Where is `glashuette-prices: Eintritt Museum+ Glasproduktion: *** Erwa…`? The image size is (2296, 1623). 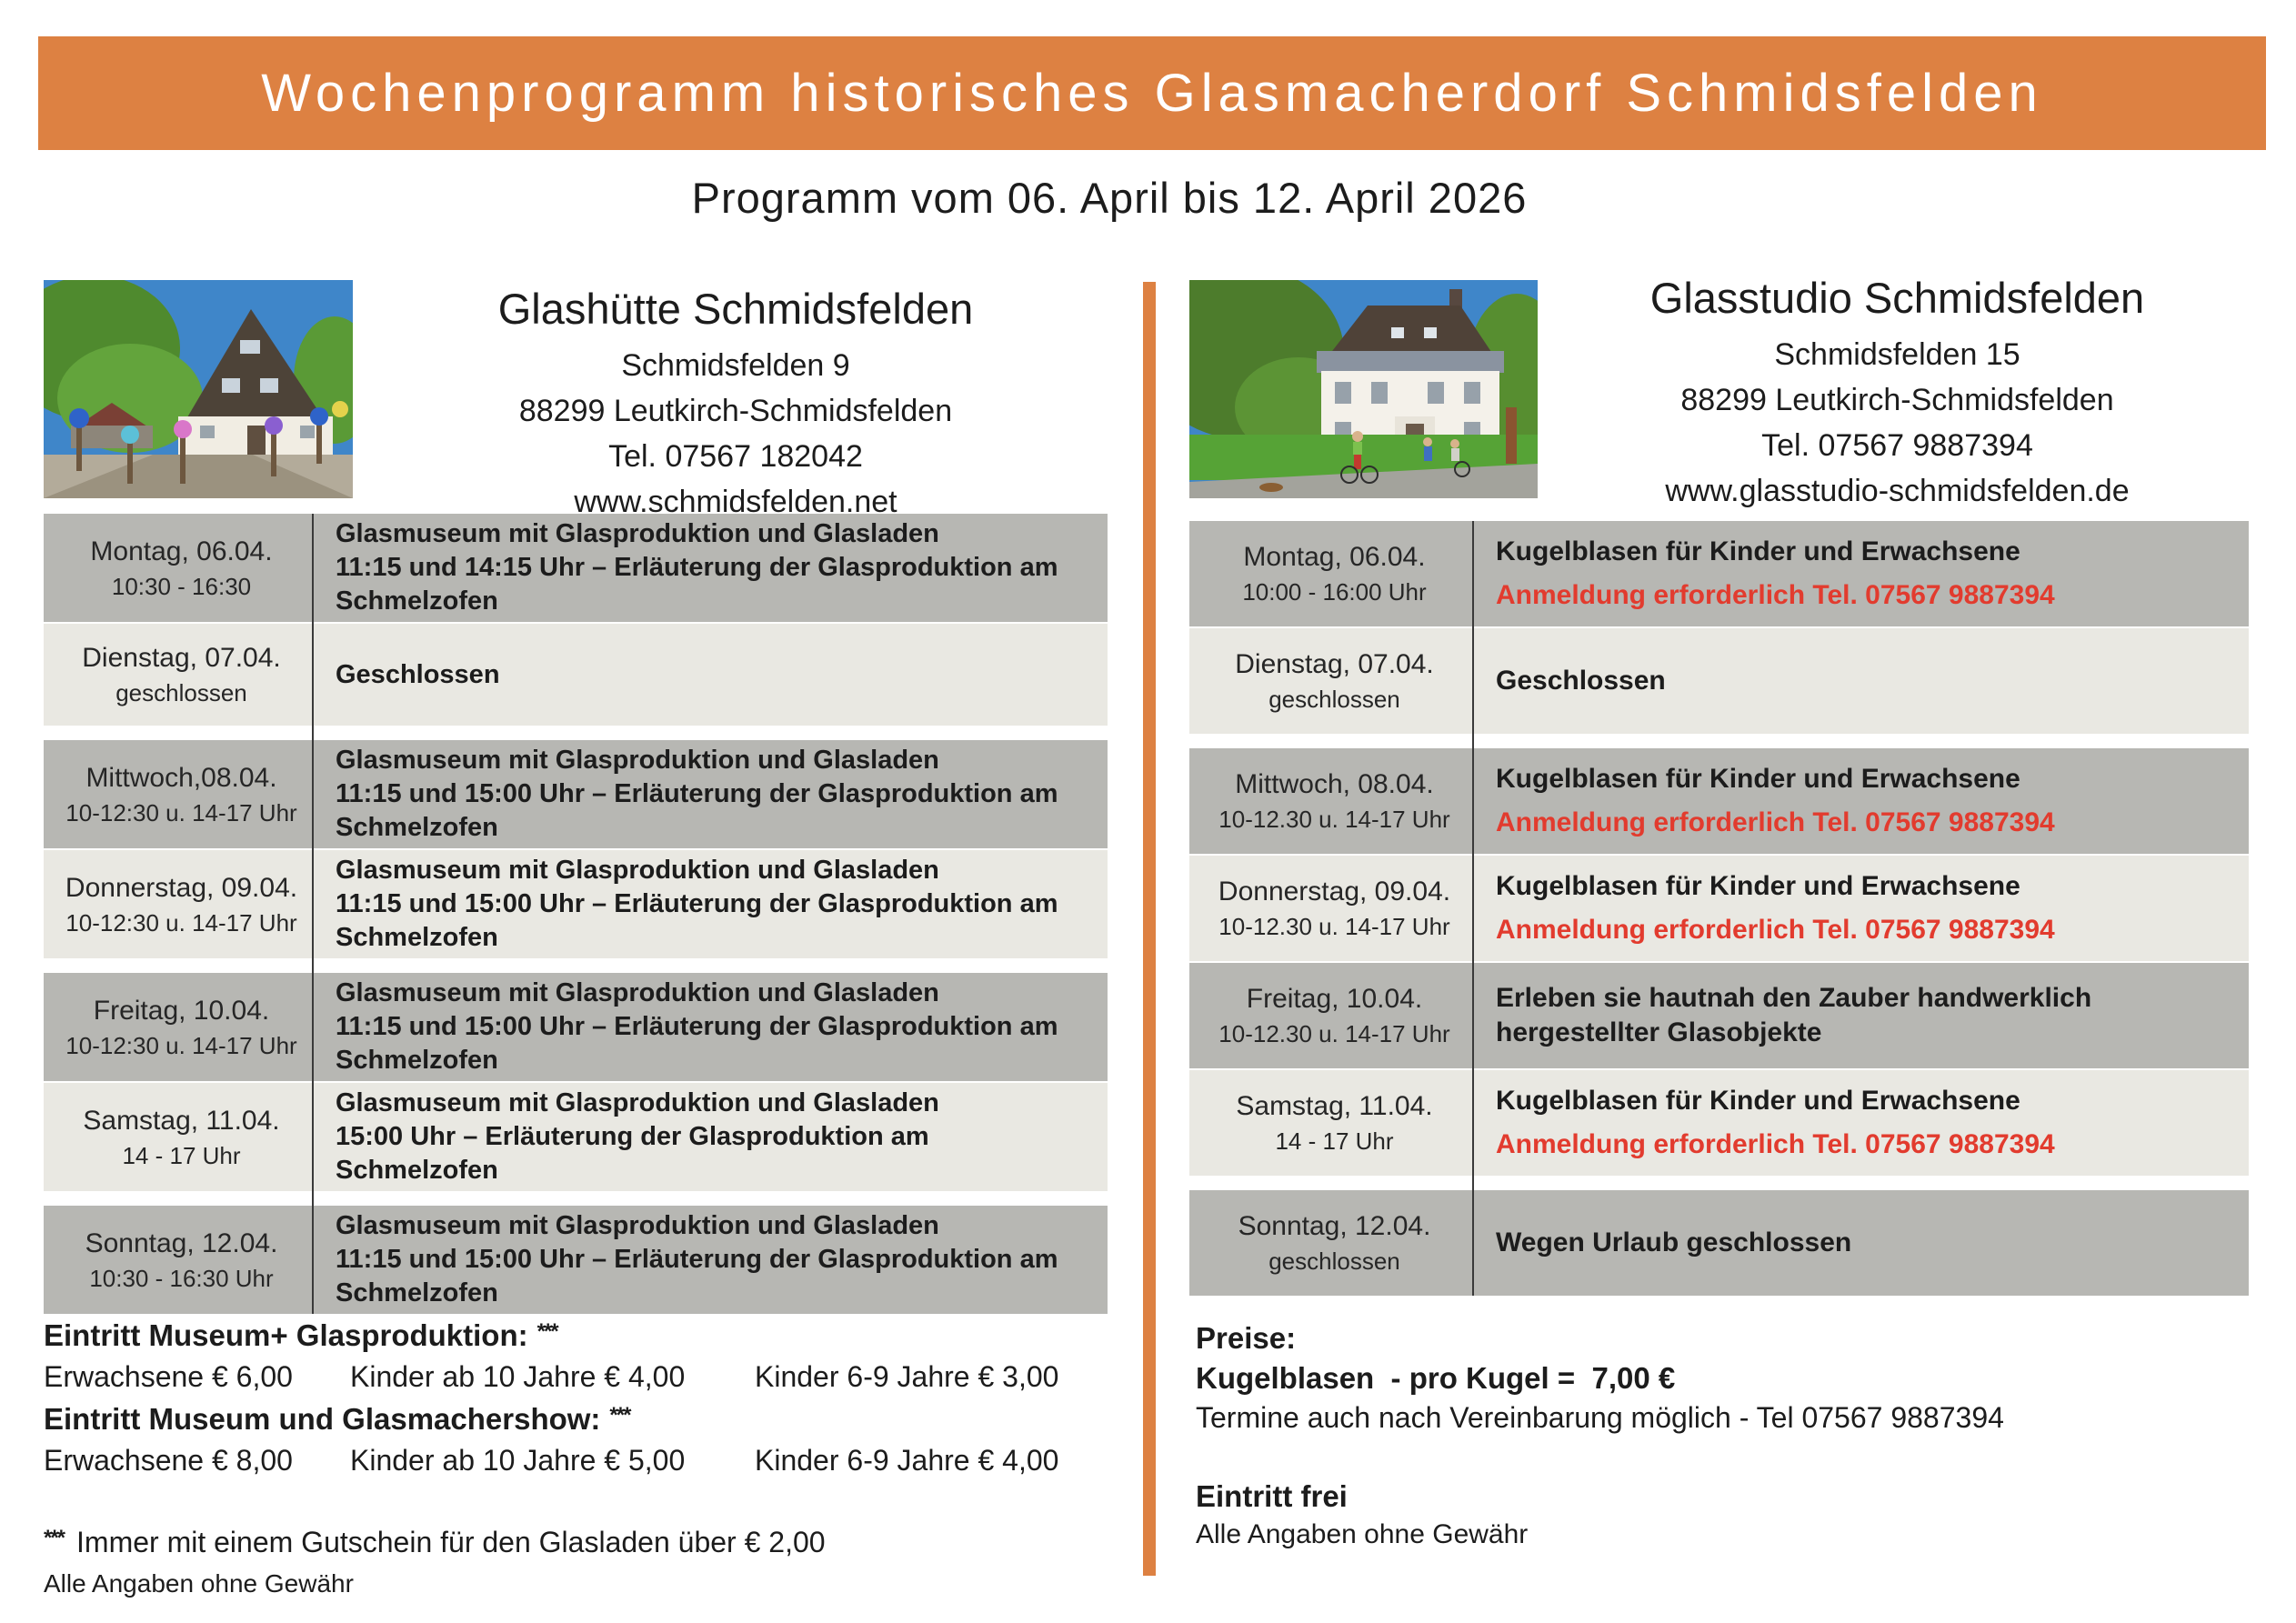
glashuette-prices: Eintritt Museum+ Glasproduktion: *** Erwa… is located at coordinates (581, 1456).